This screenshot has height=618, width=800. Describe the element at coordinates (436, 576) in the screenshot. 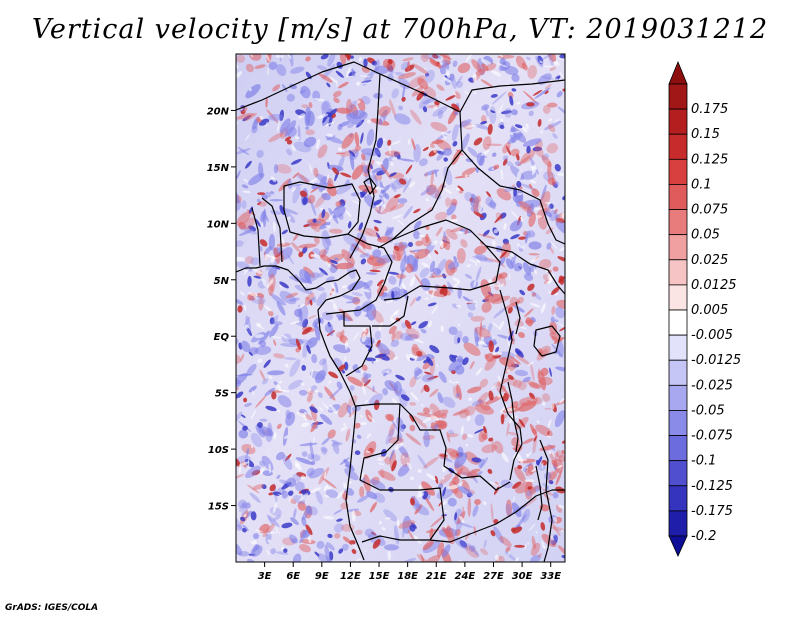

I see `x-tick-label: 21E` at that location.